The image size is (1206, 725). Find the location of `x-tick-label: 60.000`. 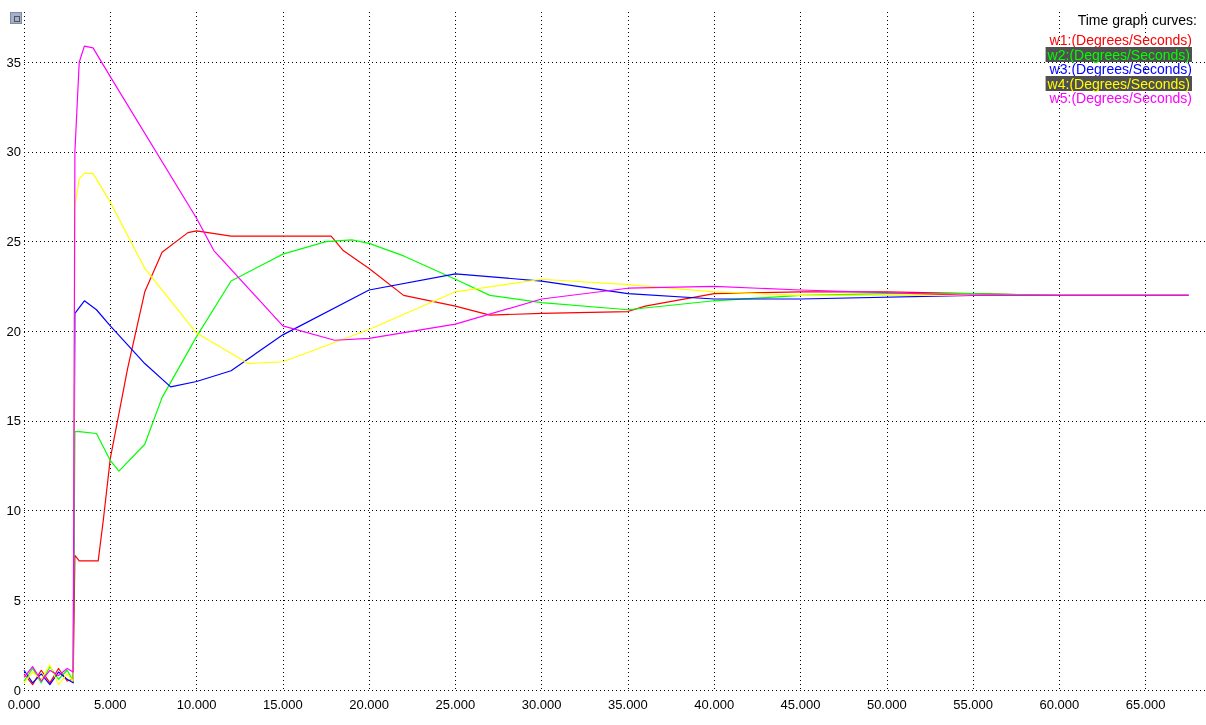

x-tick-label: 60.000 is located at coordinates (1059, 704).